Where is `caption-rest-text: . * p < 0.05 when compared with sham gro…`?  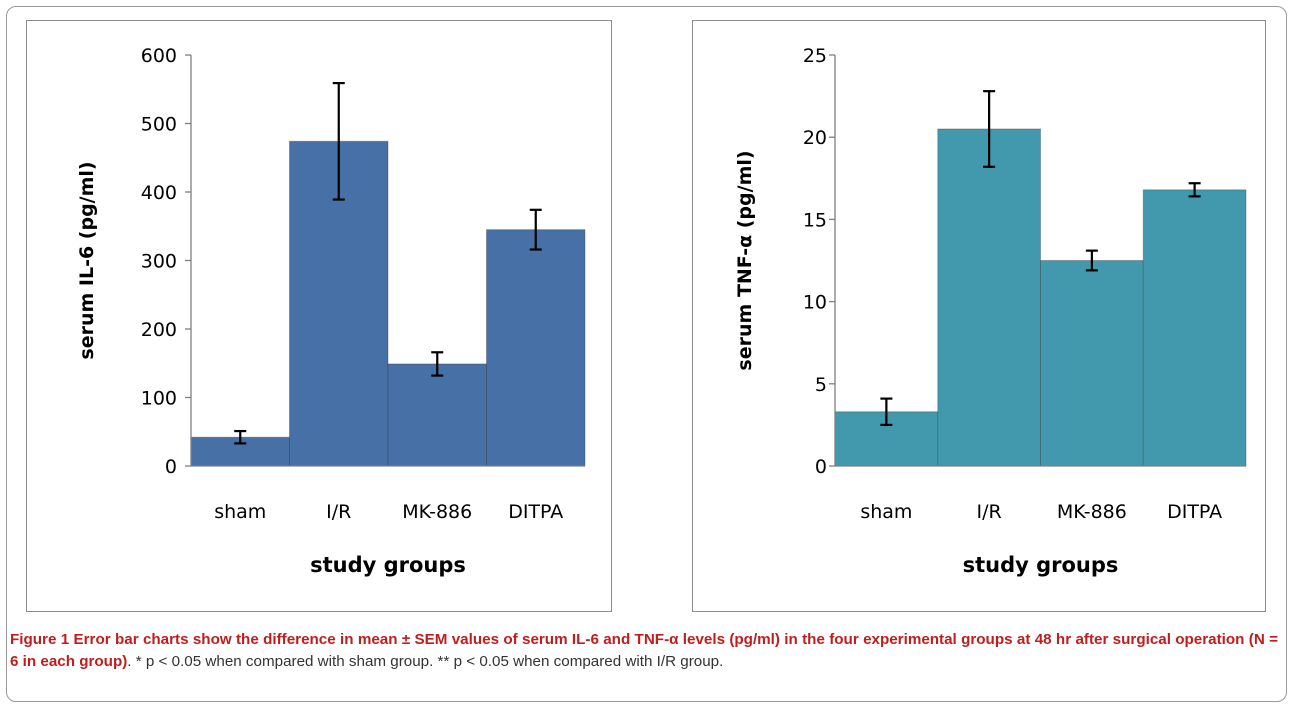 caption-rest-text: . * p < 0.05 when compared with sham gro… is located at coordinates (425, 661).